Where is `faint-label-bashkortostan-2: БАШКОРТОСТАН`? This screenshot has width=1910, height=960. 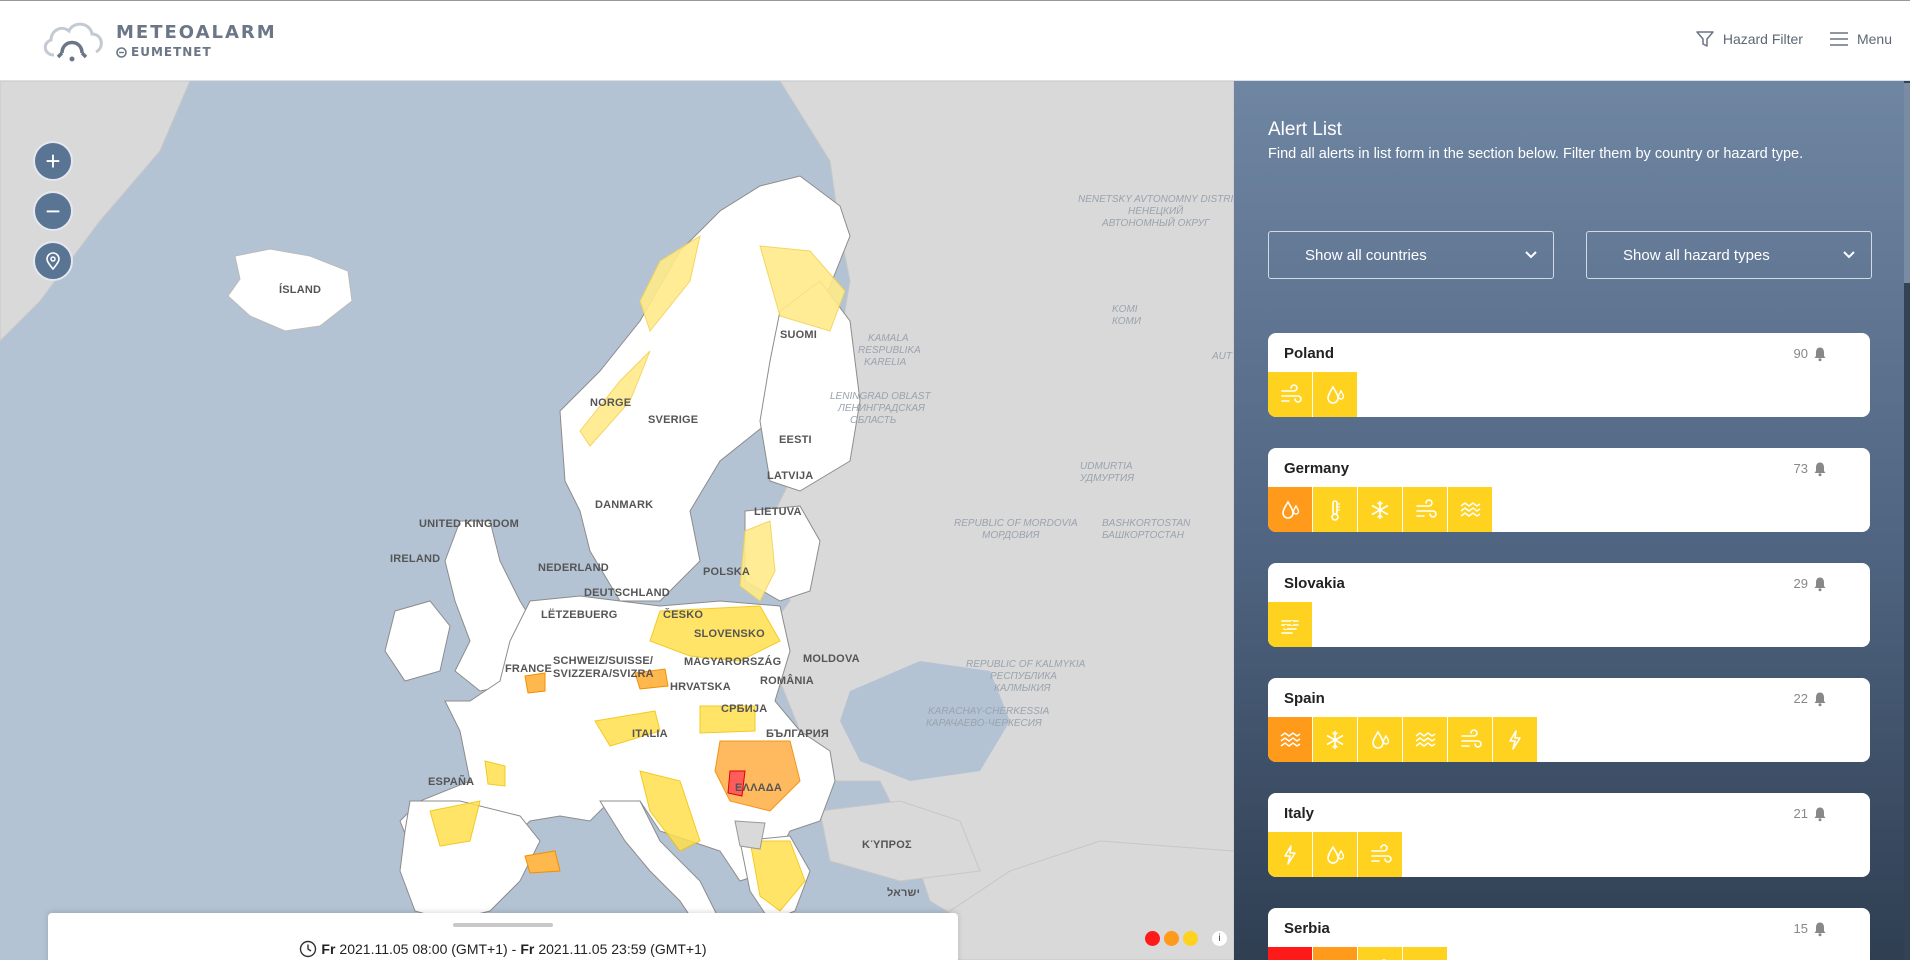 faint-label-bashkortostan-2: БАШКОРТОСТАН is located at coordinates (1143, 535).